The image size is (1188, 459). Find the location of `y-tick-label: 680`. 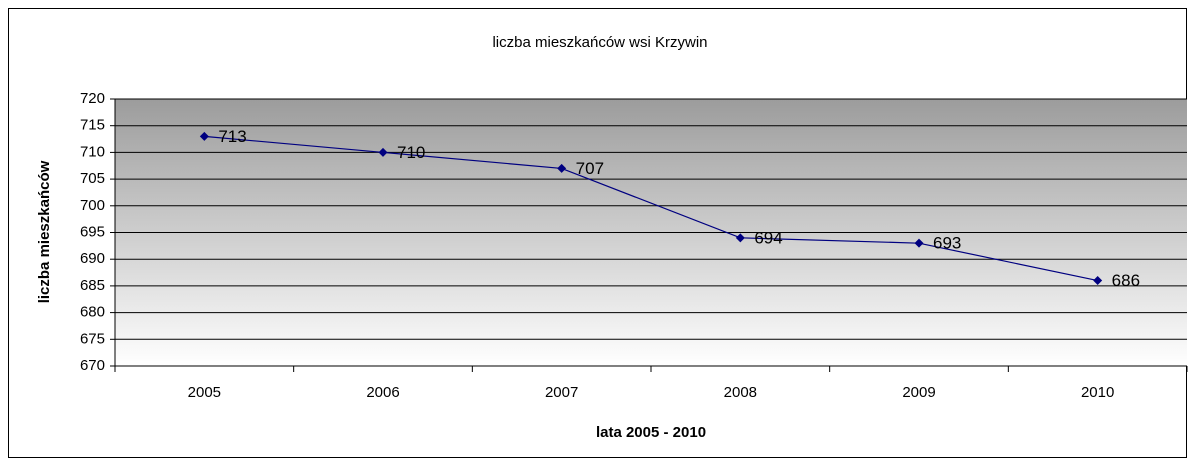

y-tick-label: 680 is located at coordinates (92, 312).